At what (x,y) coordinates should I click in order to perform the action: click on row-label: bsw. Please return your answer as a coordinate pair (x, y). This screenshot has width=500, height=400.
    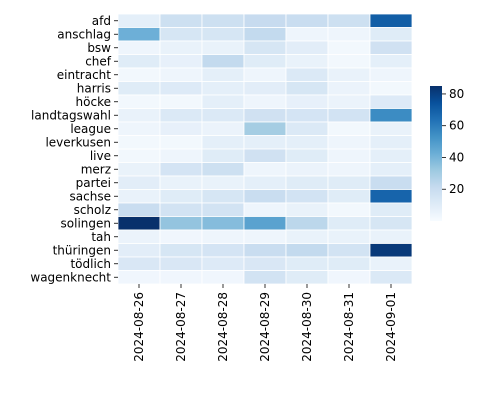
    Looking at the image, I should click on (99, 48).